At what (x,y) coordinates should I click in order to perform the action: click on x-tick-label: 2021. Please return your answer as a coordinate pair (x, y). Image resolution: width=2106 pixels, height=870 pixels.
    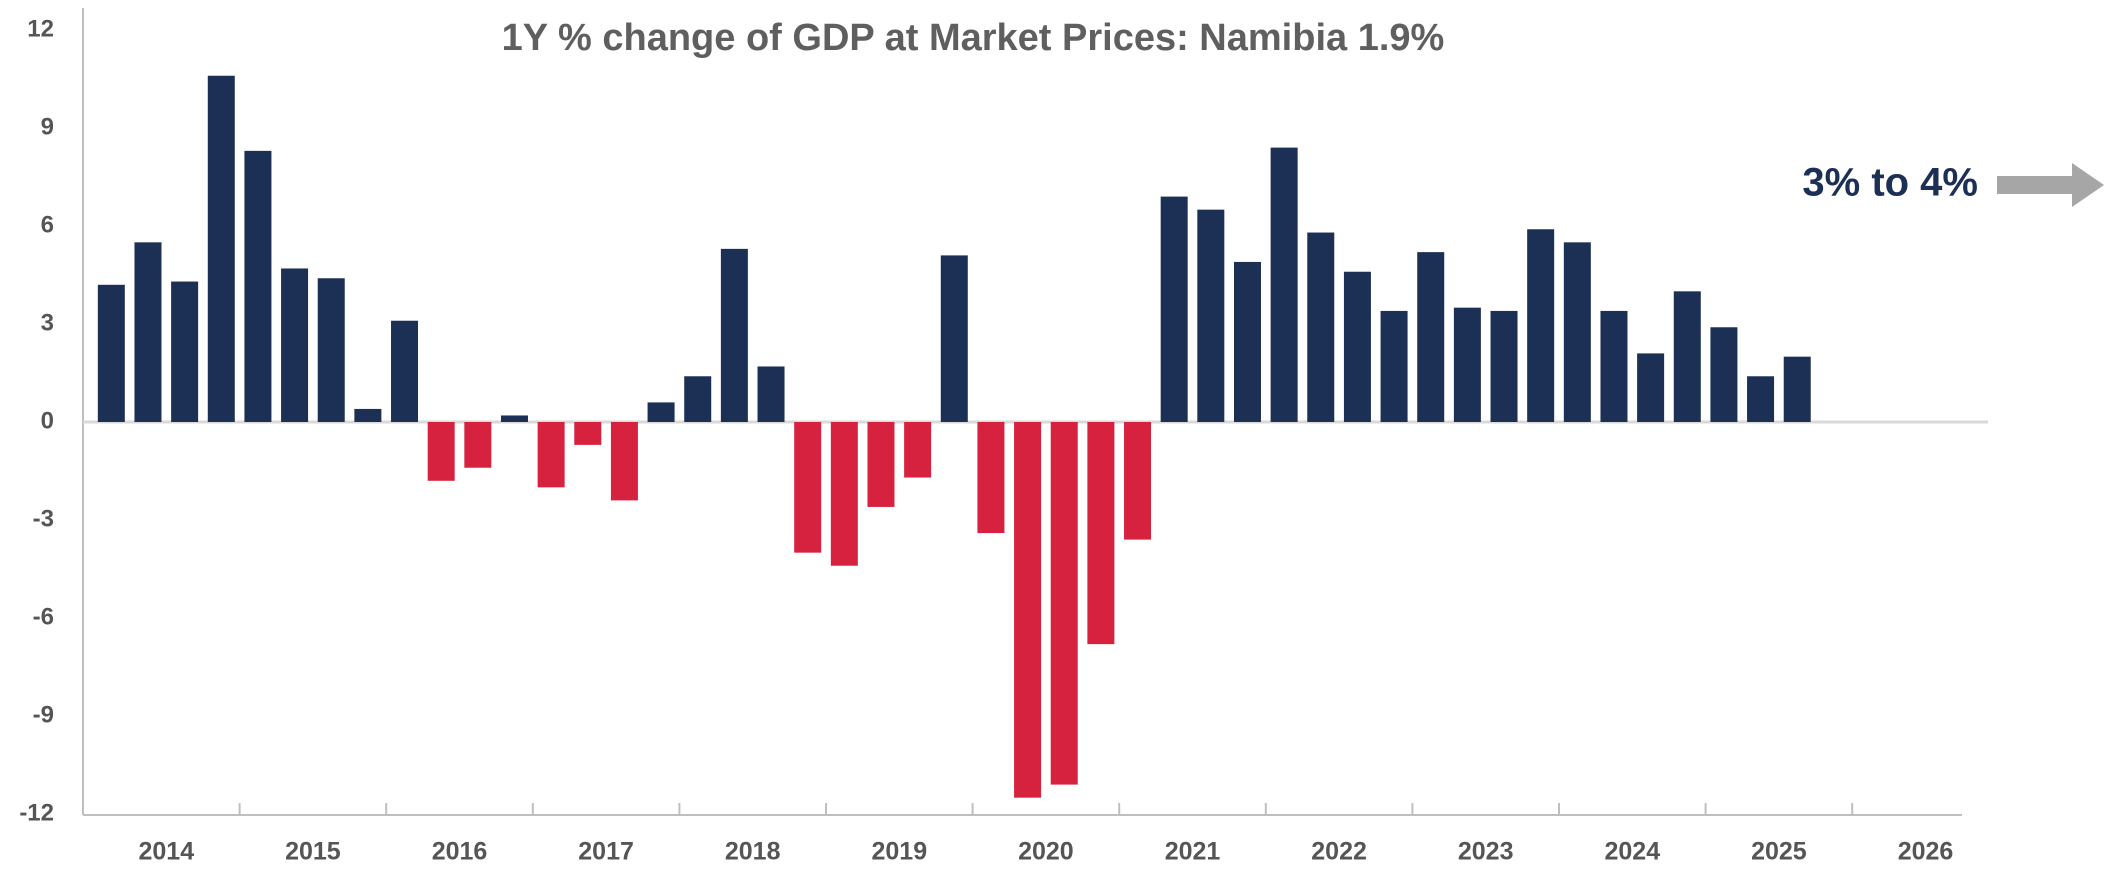
    Looking at the image, I should click on (1193, 852).